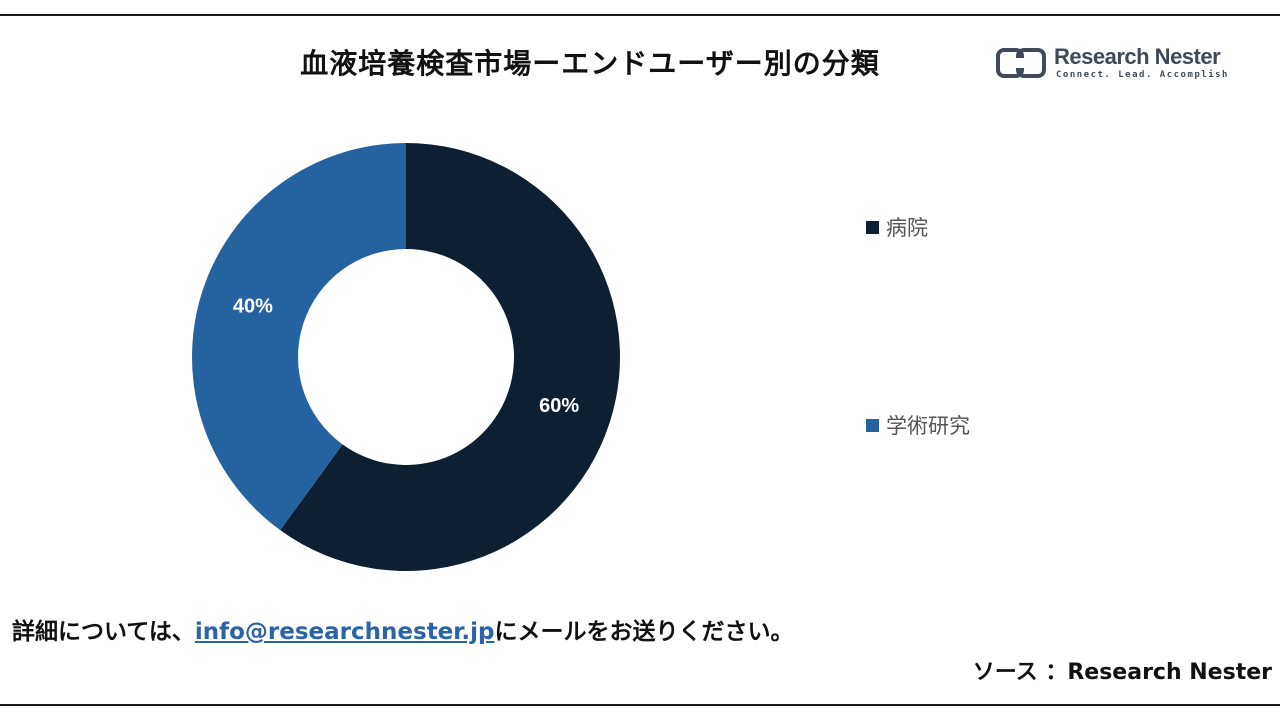  I want to click on chart-title: 血液培養検査市場ーエンドユーザー別の分類, so click(590, 63).